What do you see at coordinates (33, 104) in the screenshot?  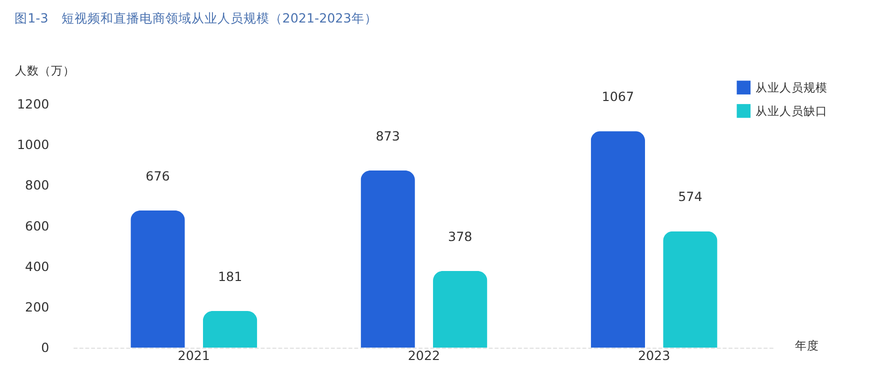 I see `y-tick-label: 1200` at bounding box center [33, 104].